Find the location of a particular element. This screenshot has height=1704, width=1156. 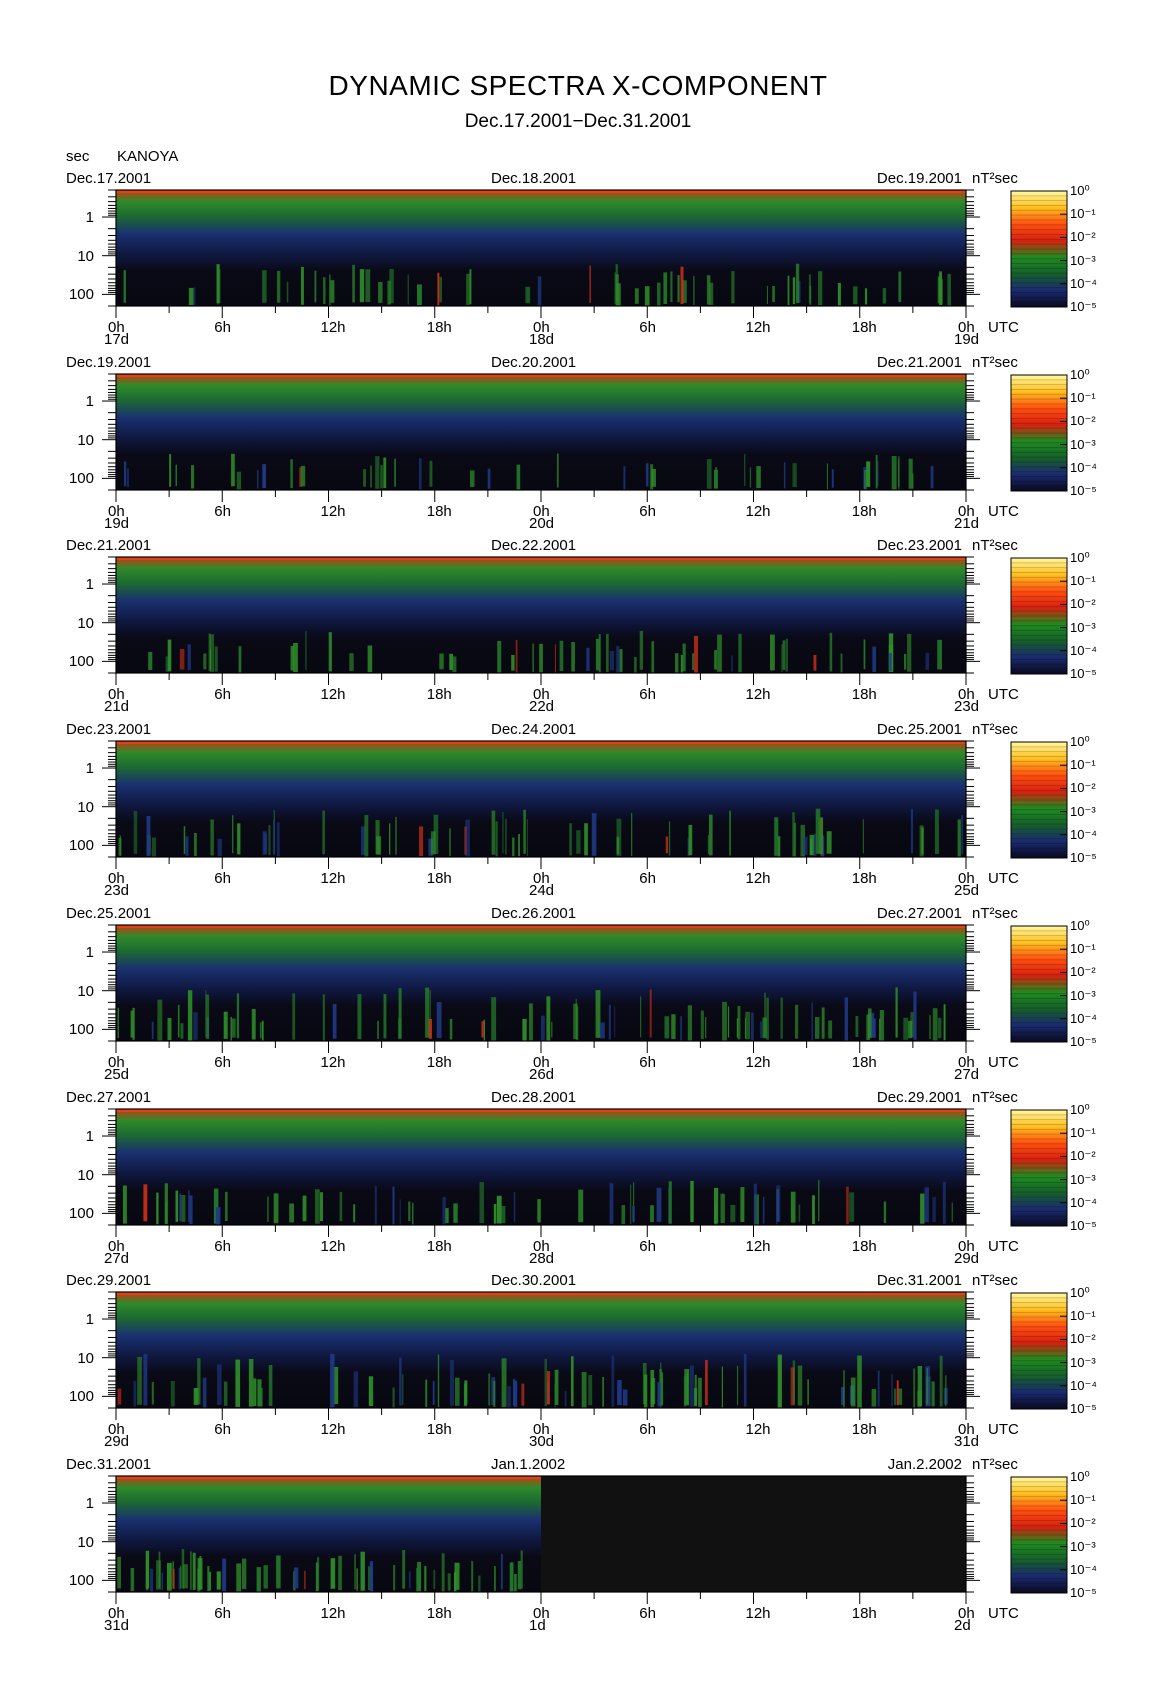

x-tick-label: 18h is located at coordinates (439, 1429).